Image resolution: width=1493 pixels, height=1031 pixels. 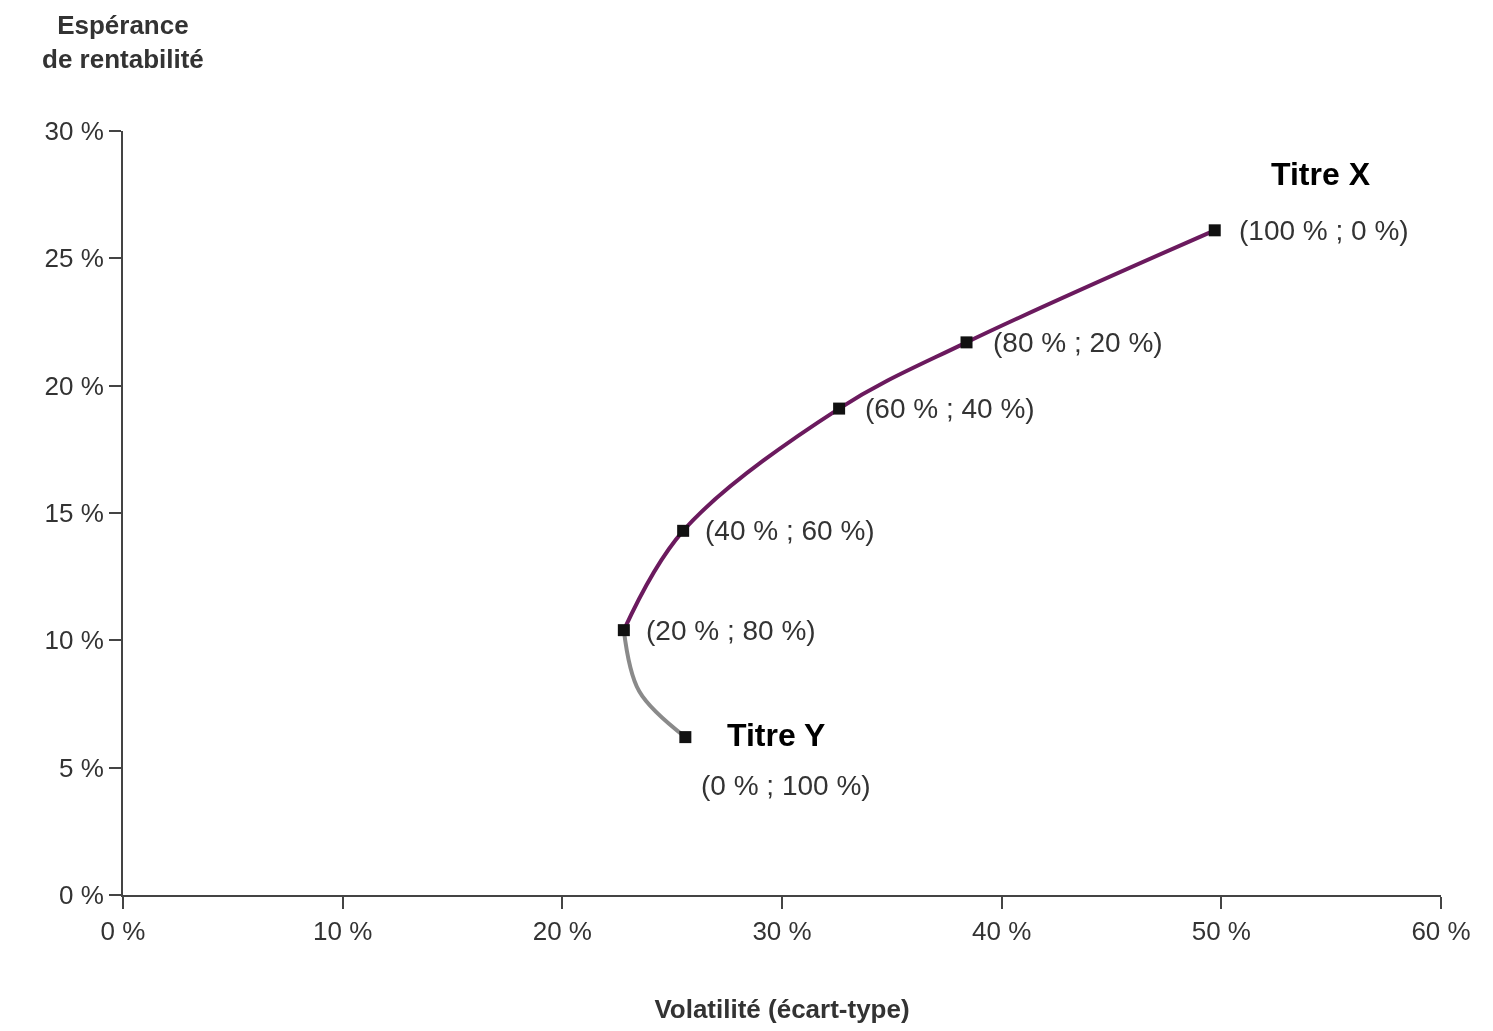 I want to click on x-axis-title: Volatilité (écart-type), so click(x=782, y=1009).